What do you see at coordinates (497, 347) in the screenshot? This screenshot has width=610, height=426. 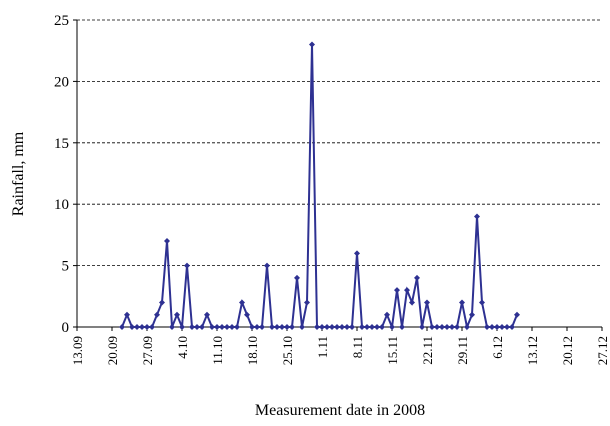 I see `x-tick-label: 6.12` at bounding box center [497, 347].